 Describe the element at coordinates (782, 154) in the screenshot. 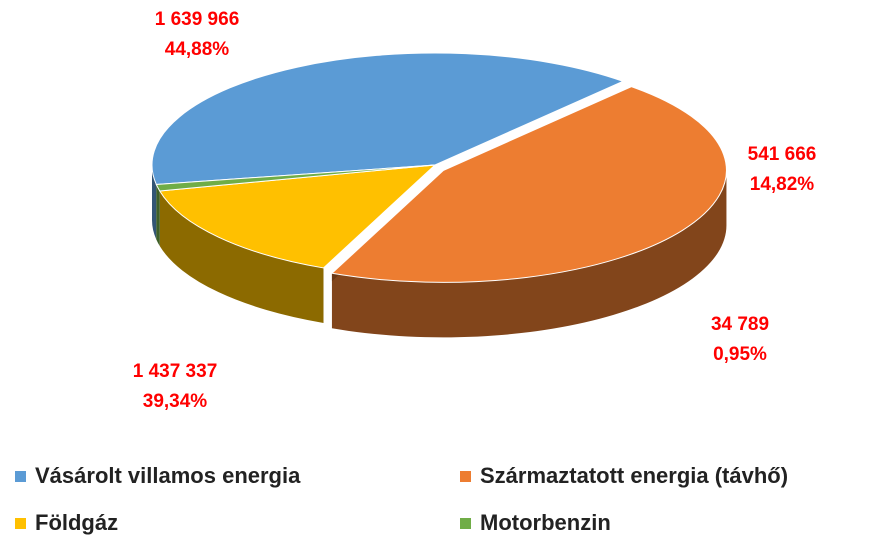

I see `value-label: 541 666` at that location.